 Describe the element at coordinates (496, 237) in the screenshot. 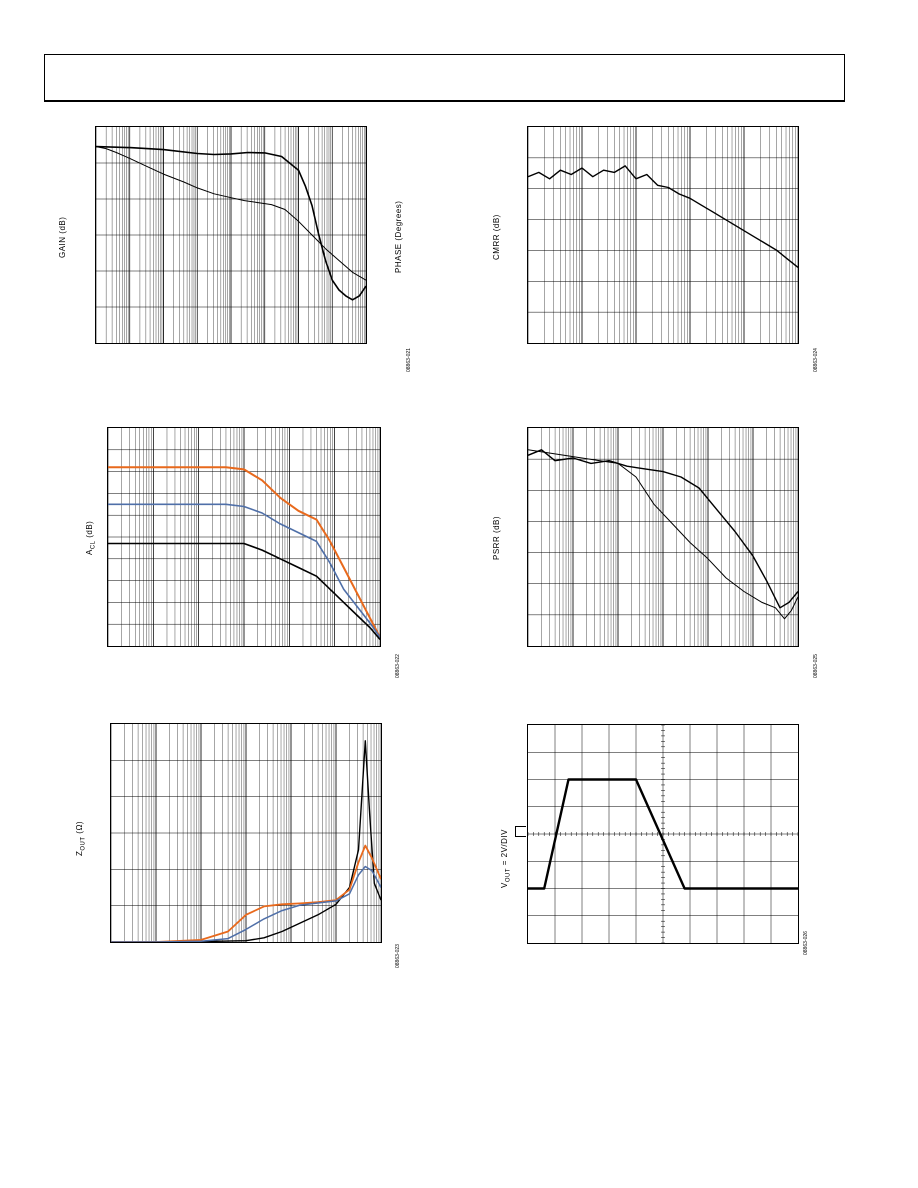

I see `chart2-ylabel: CMRR (dB)` at that location.